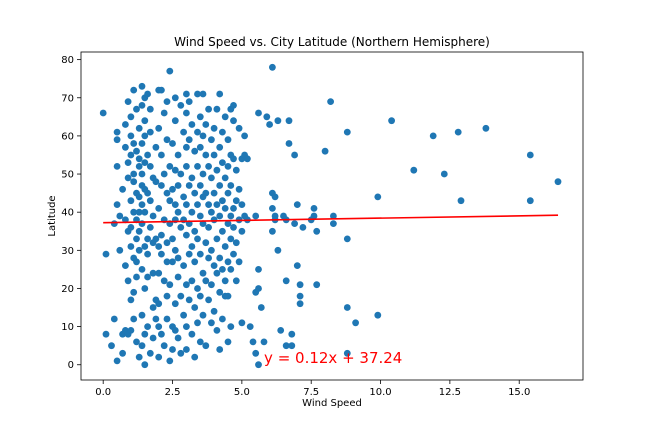 The image size is (648, 432). What do you see at coordinates (71, 365) in the screenshot?
I see `y-tick-label: 0` at bounding box center [71, 365].